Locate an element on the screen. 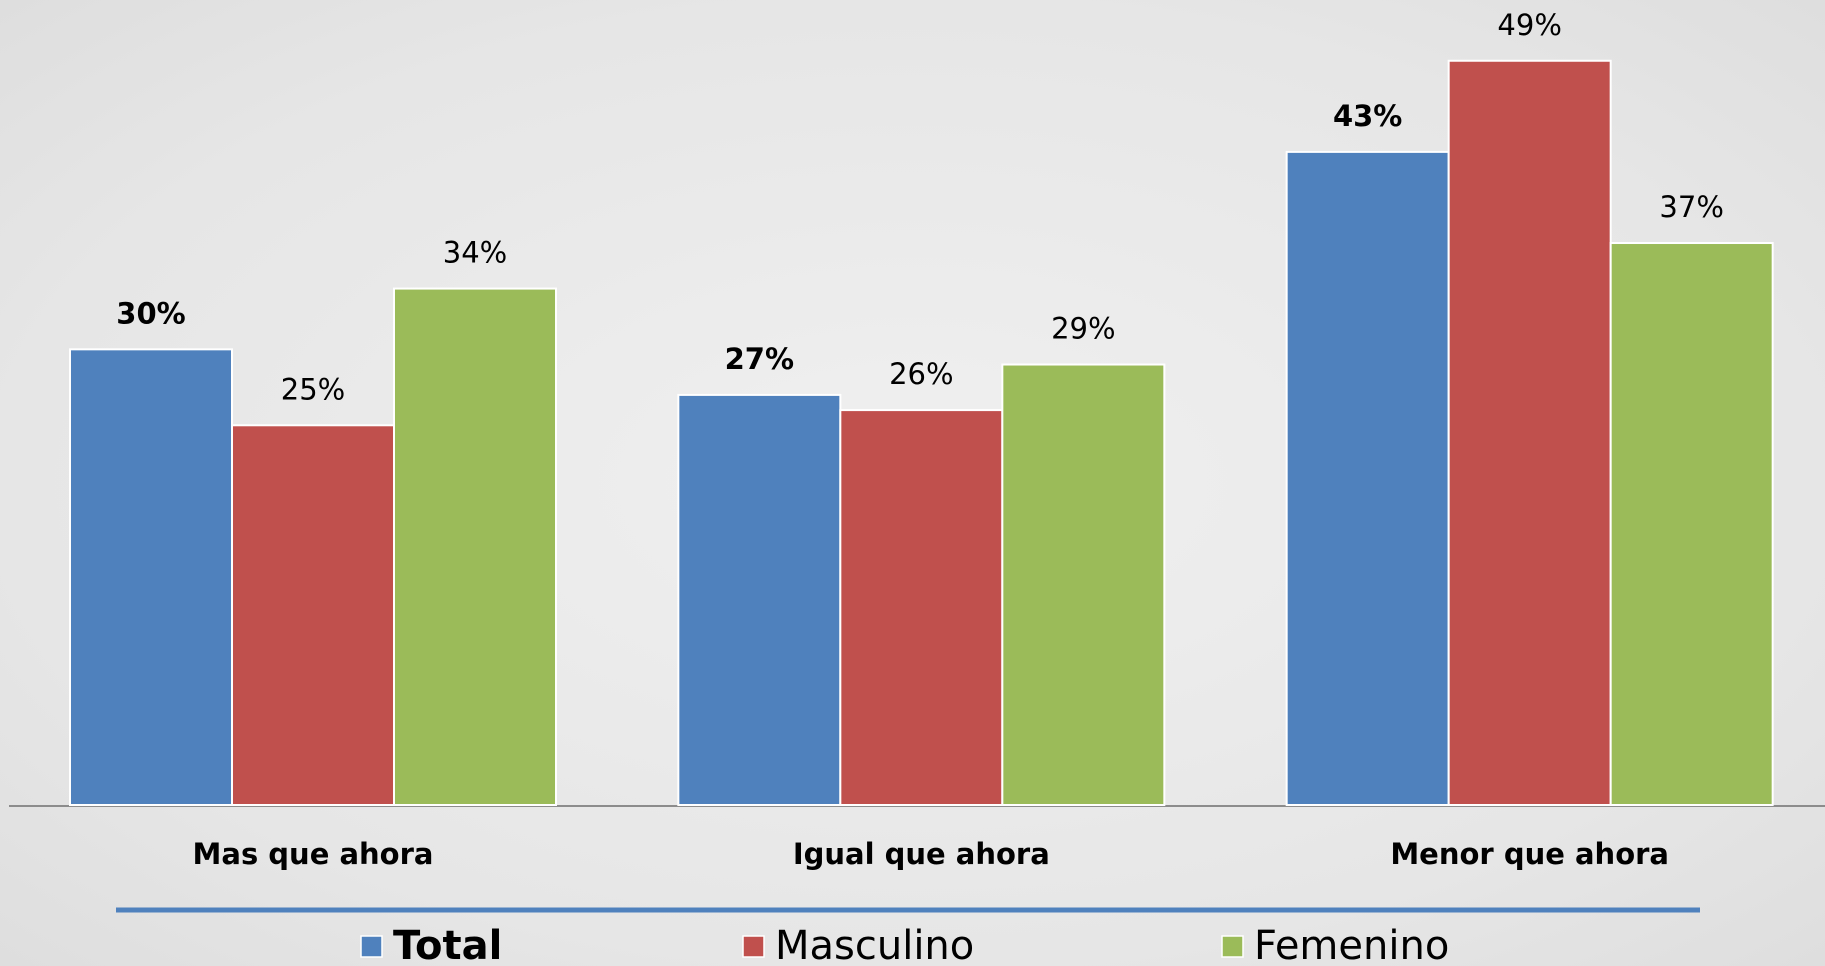 Image resolution: width=1825 pixels, height=966 pixels. data-label: 34% is located at coordinates (475, 253).